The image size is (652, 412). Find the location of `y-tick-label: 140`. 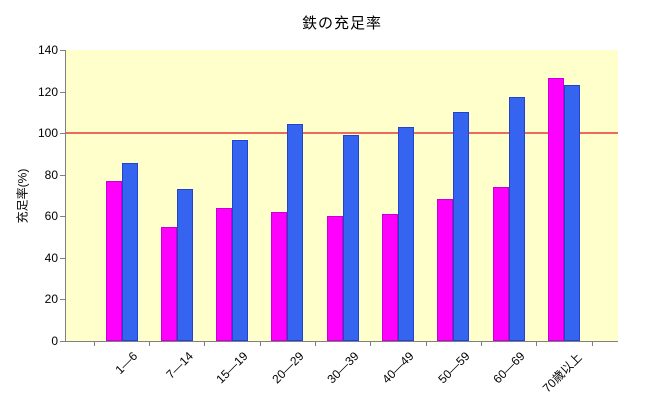

y-tick-label: 140 is located at coordinates (47, 50).